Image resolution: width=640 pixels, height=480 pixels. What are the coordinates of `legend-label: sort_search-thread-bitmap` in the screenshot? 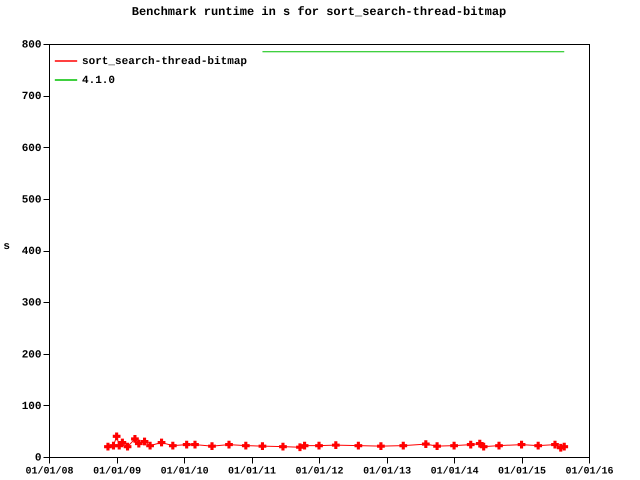 It's located at (165, 62).